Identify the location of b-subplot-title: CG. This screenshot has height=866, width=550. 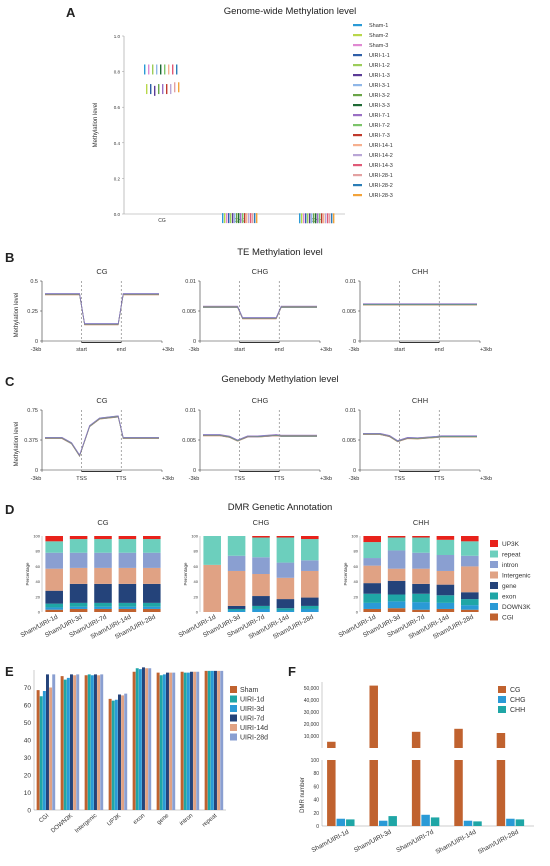
(101, 271).